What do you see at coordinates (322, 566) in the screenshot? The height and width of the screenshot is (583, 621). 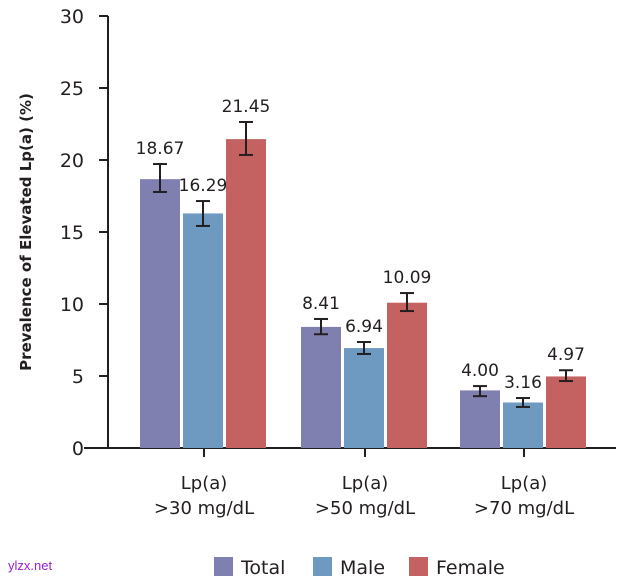 I see `legend-swatch-male` at bounding box center [322, 566].